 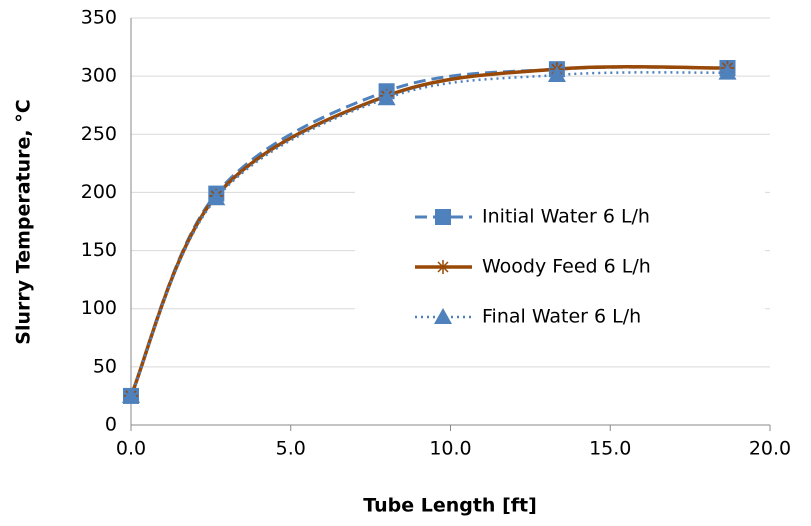 I want to click on y-tick-label: 150, so click(x=99, y=250).